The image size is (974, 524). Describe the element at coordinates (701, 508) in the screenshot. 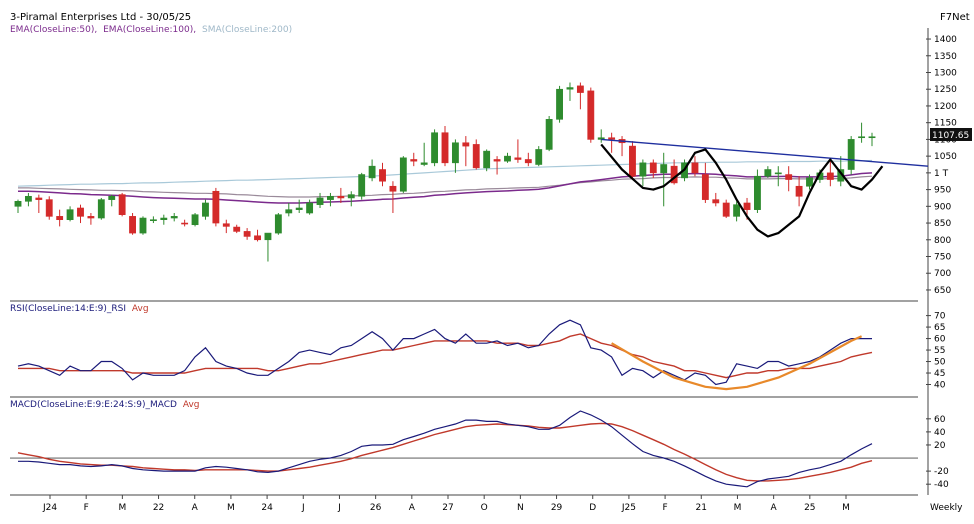

I see `x-label-18: 21` at that location.